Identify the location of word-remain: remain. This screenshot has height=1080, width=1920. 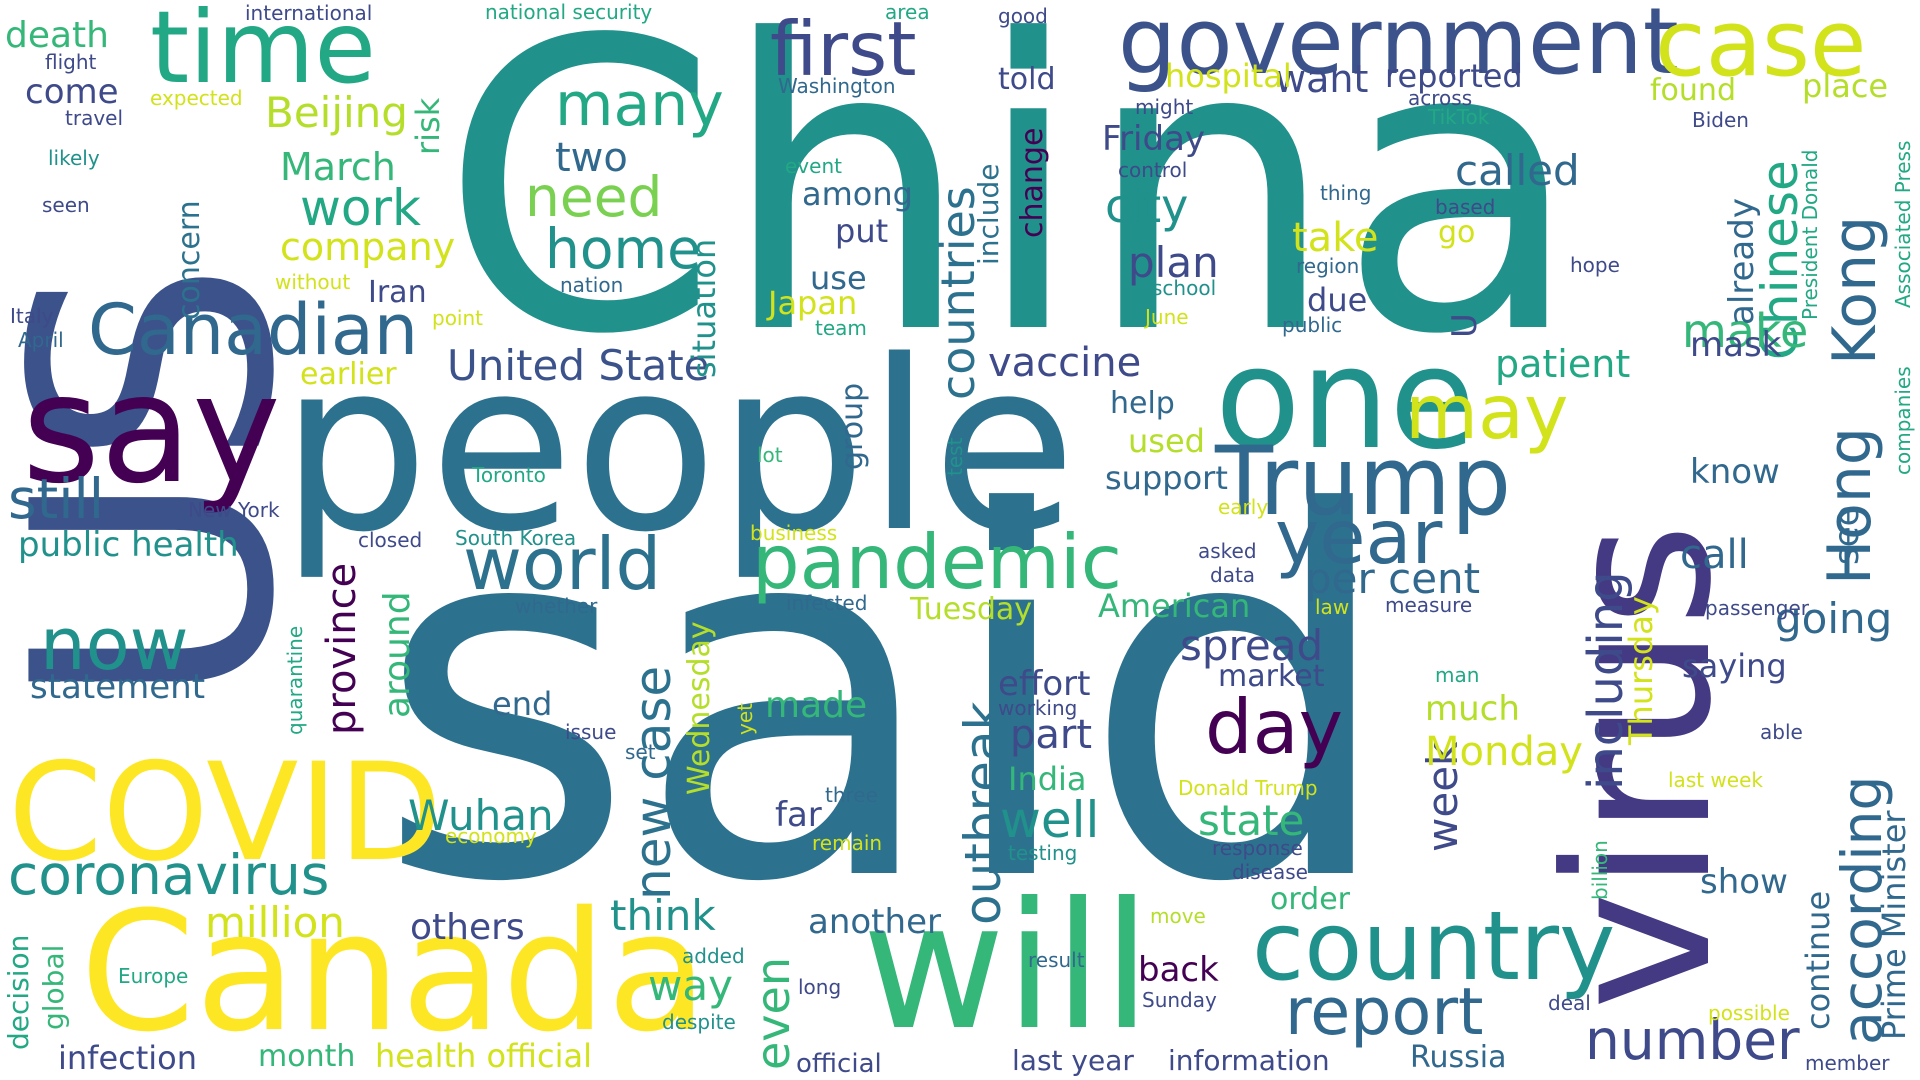
(847, 843).